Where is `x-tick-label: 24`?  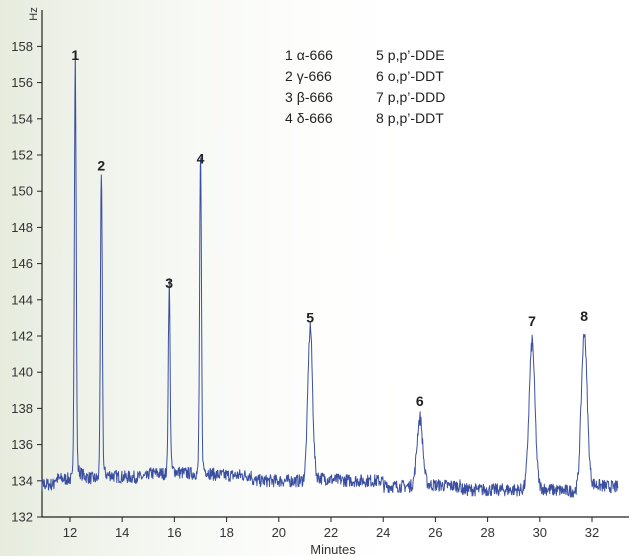 x-tick-label: 24 is located at coordinates (383, 532).